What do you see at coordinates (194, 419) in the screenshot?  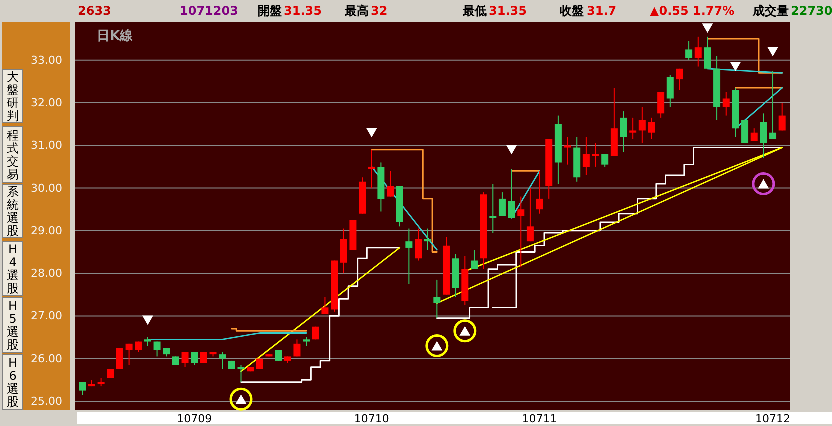 I see `x-tick-label: 10709` at bounding box center [194, 419].